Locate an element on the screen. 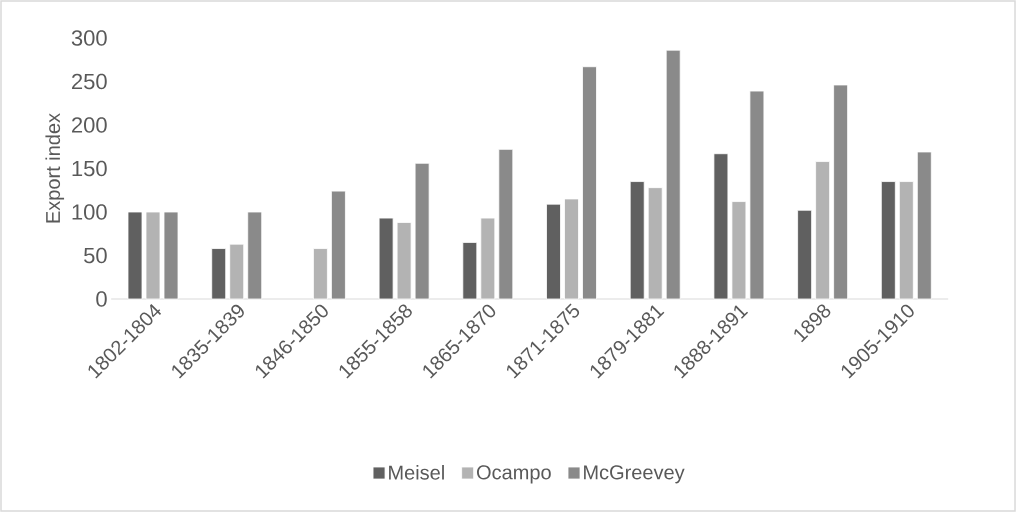 The width and height of the screenshot is (1016, 512). y-axis-title: Export index is located at coordinates (55, 168).